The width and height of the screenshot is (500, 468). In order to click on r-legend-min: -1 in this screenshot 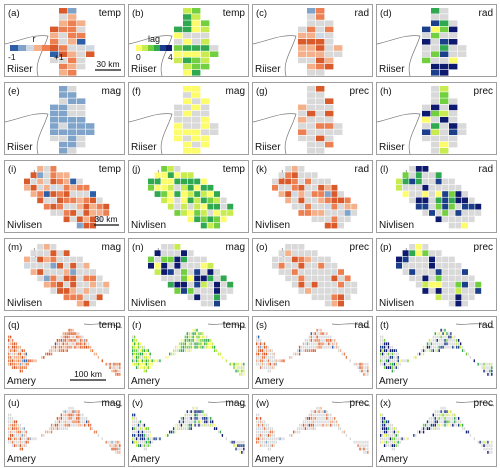, I will do `click(12, 57)`.